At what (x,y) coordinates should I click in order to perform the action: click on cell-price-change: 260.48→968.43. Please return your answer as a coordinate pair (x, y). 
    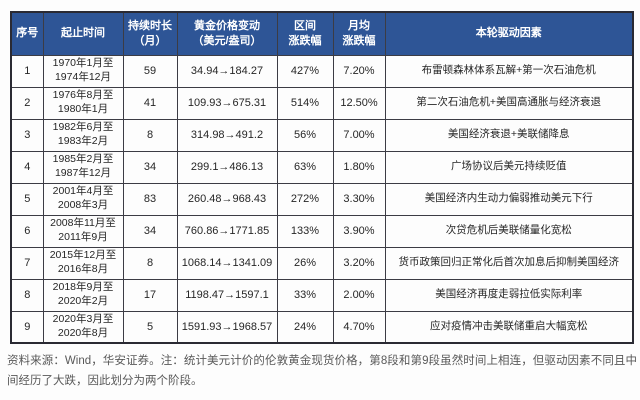
    Looking at the image, I should click on (227, 199).